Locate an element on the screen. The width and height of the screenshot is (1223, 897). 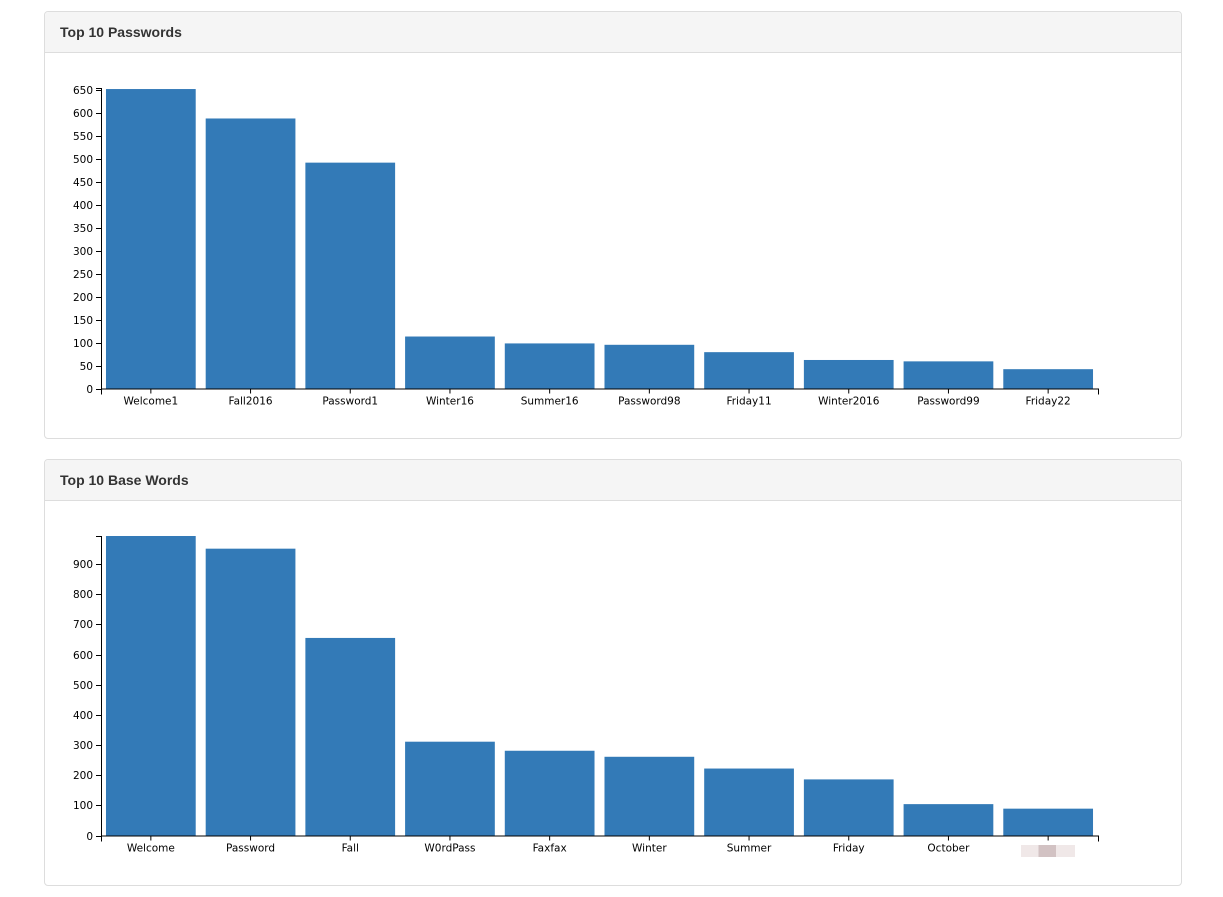
bar-Friday is located at coordinates (848, 807).